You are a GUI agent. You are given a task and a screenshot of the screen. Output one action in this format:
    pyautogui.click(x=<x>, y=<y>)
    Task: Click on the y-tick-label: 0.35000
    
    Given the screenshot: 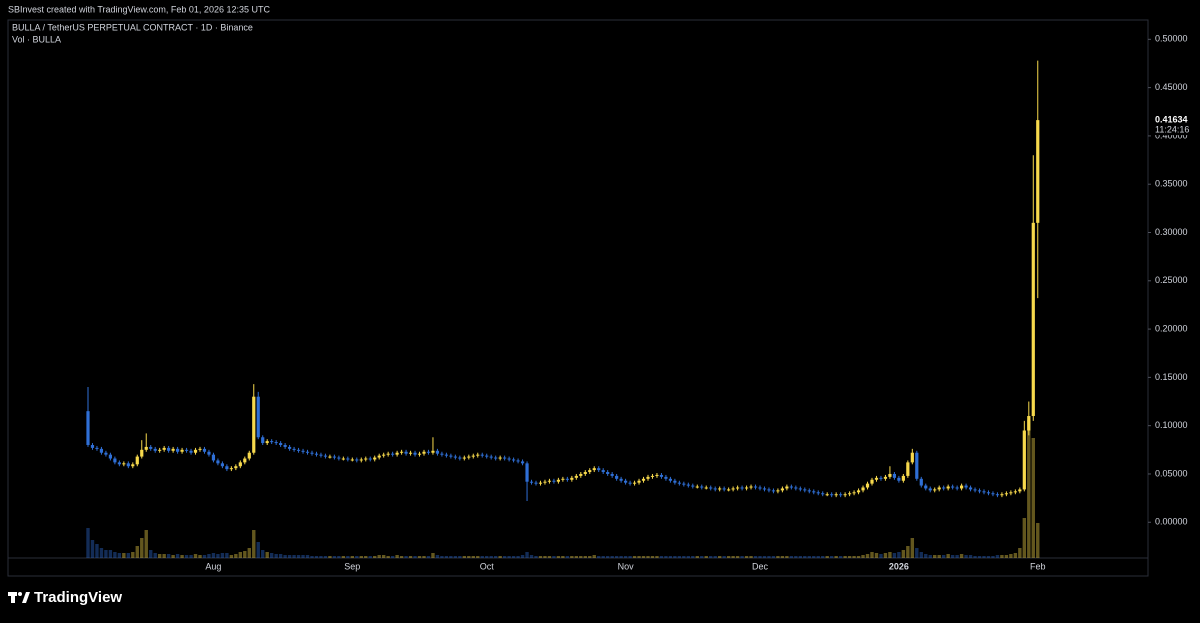 What is the action you would take?
    pyautogui.click(x=1171, y=184)
    